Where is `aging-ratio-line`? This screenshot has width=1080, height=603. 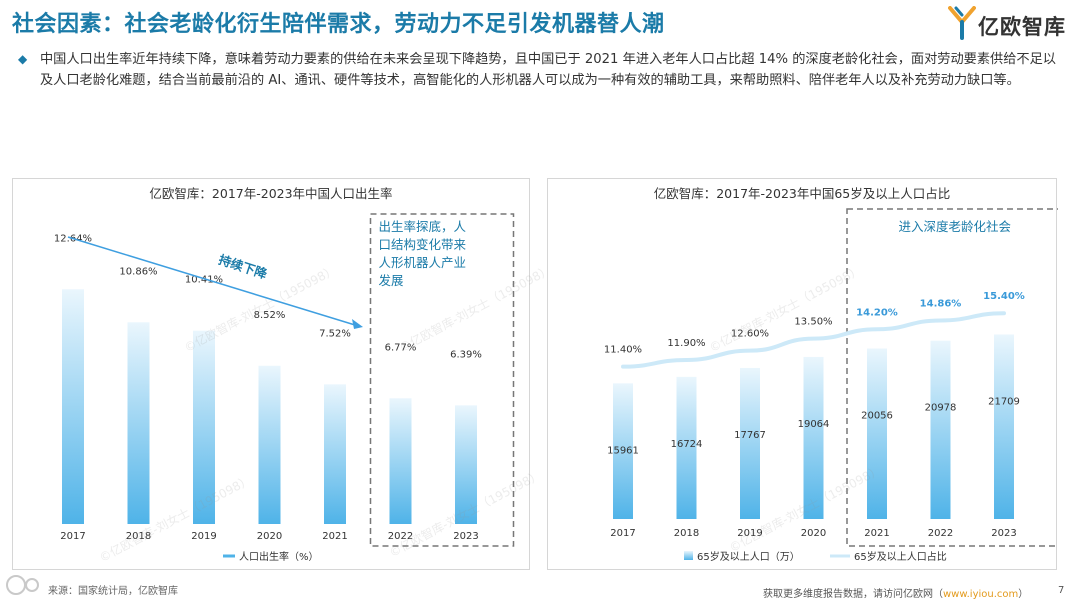 aging-ratio-line is located at coordinates (813, 340).